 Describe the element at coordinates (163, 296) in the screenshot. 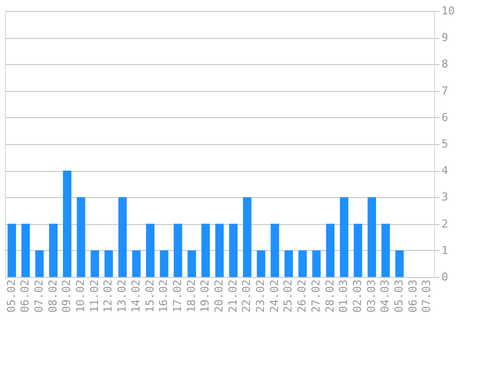

I see `x-tick-label: 16.02` at that location.